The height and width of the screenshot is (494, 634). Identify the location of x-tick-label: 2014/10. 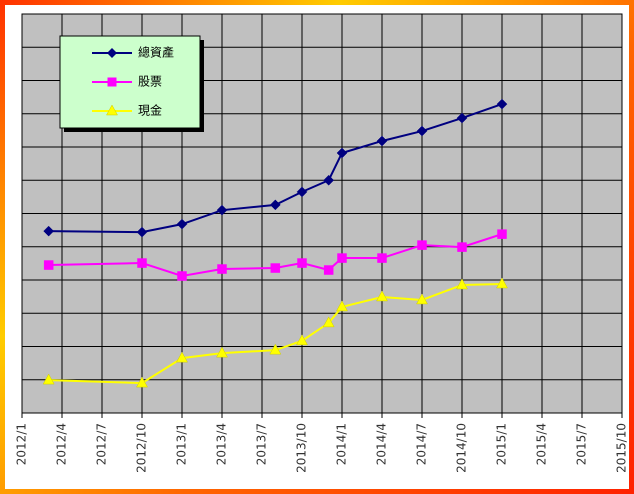
(462, 448).